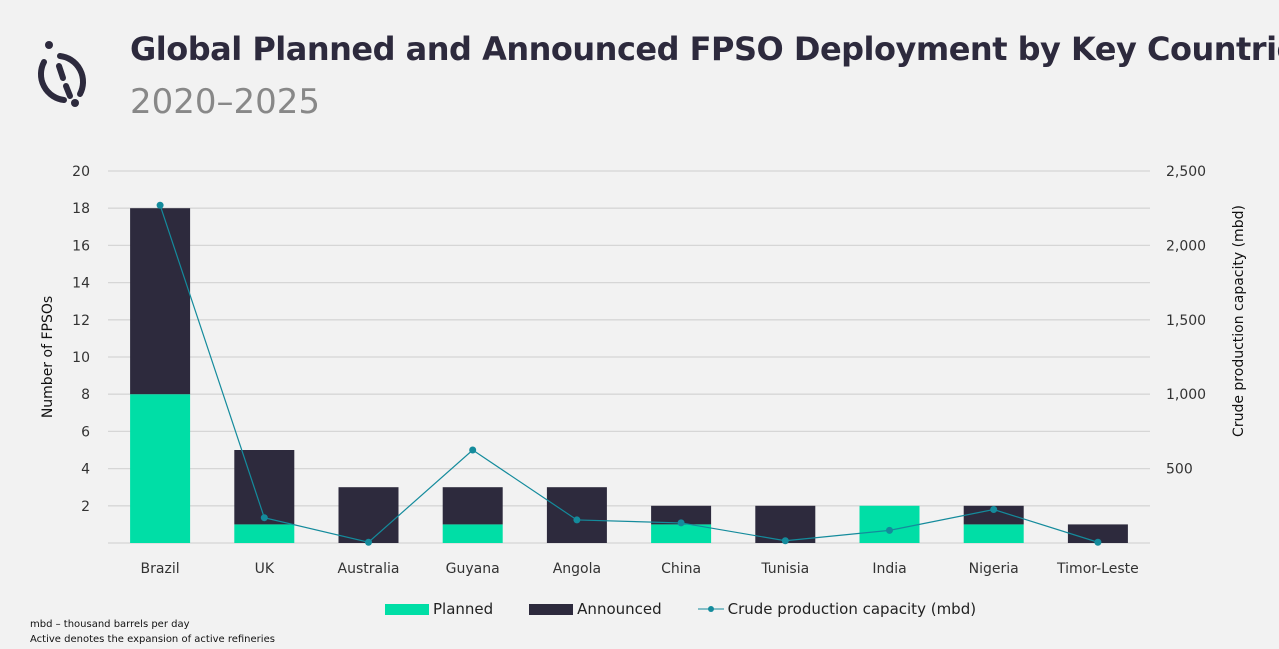 The image size is (1279, 649). What do you see at coordinates (473, 569) in the screenshot?
I see `x-tick-label: Guyana` at bounding box center [473, 569].